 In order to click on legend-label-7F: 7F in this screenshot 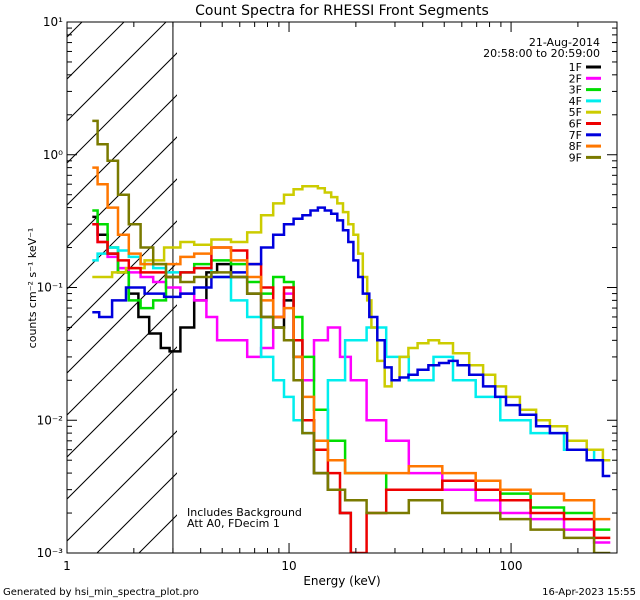, I will do `click(575, 135)`.